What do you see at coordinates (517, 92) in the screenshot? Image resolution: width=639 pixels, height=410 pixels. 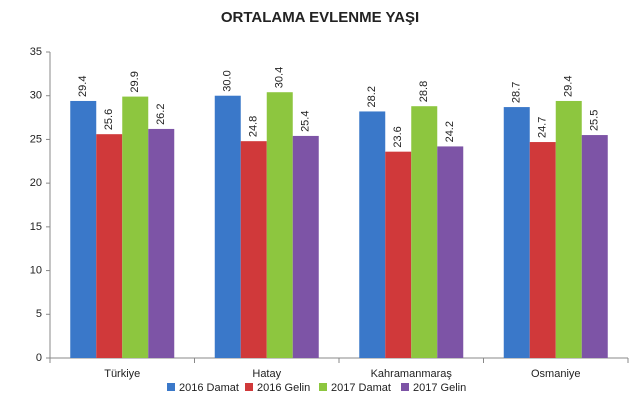 I see `value-label: 28.7` at bounding box center [517, 92].